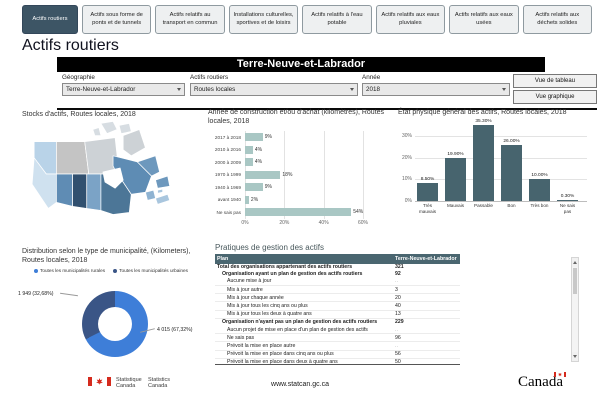  Describe the element at coordinates (575, 356) in the screenshot. I see `scroll-down-button` at that location.